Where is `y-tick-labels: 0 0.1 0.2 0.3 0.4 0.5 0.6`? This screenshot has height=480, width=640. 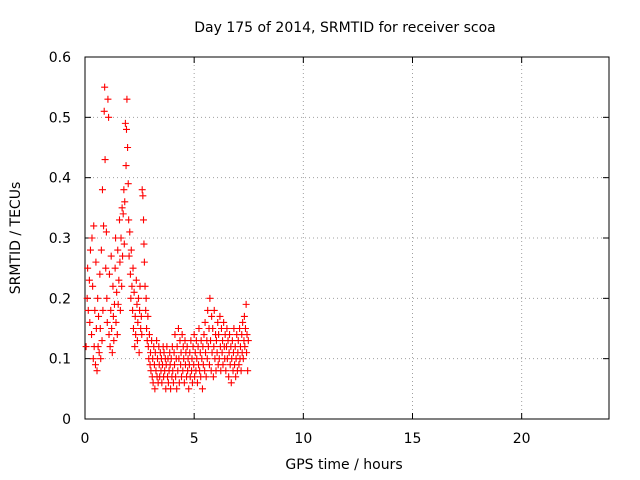 y-tick-labels: 0 0.1 0.2 0.3 0.4 0.5 0.6 is located at coordinates (60, 239).